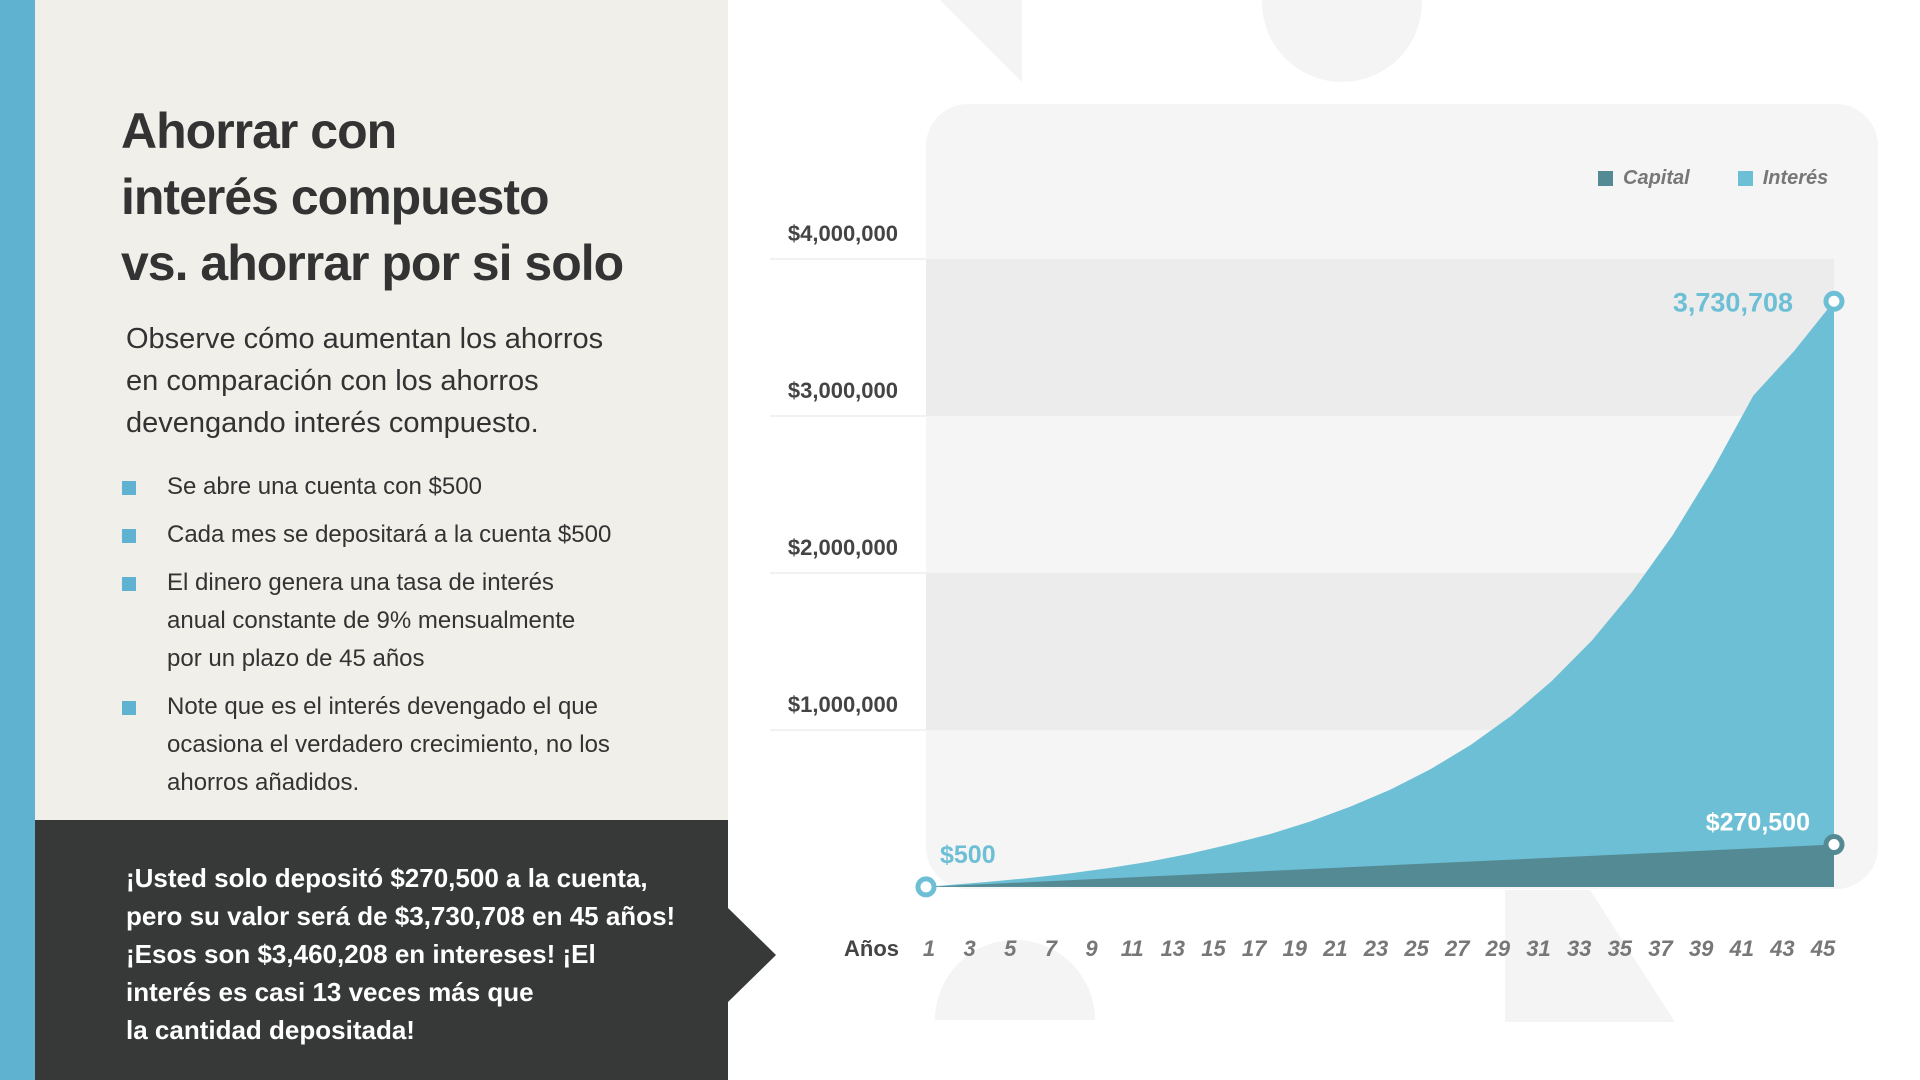  What do you see at coordinates (843, 547) in the screenshot?
I see `y-tick-label: $2,000,000` at bounding box center [843, 547].